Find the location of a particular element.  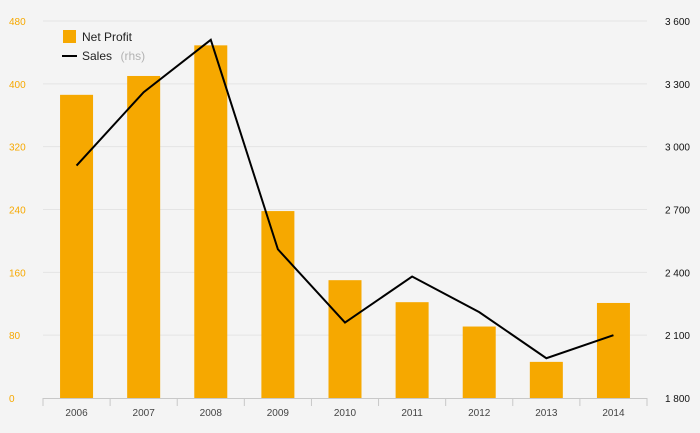

x-tick-label-2008: 2008 is located at coordinates (211, 413).